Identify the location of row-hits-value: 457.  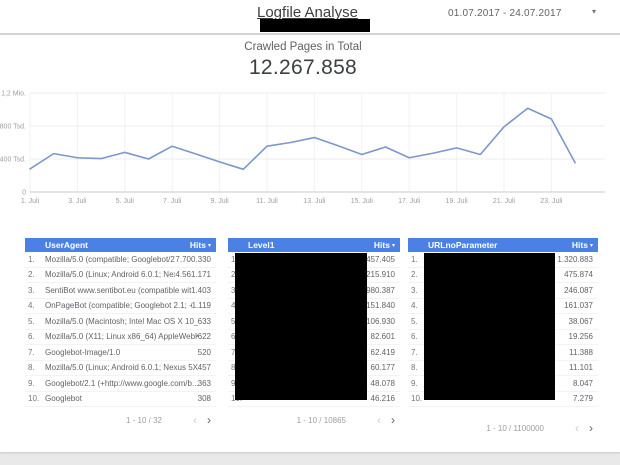
(204, 368).